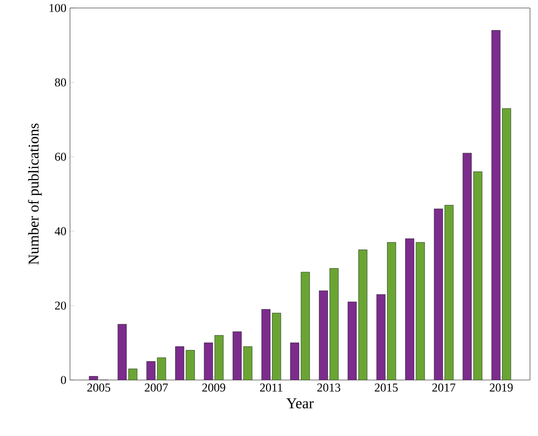  I want to click on y-tick-label: 80, so click(60, 82).